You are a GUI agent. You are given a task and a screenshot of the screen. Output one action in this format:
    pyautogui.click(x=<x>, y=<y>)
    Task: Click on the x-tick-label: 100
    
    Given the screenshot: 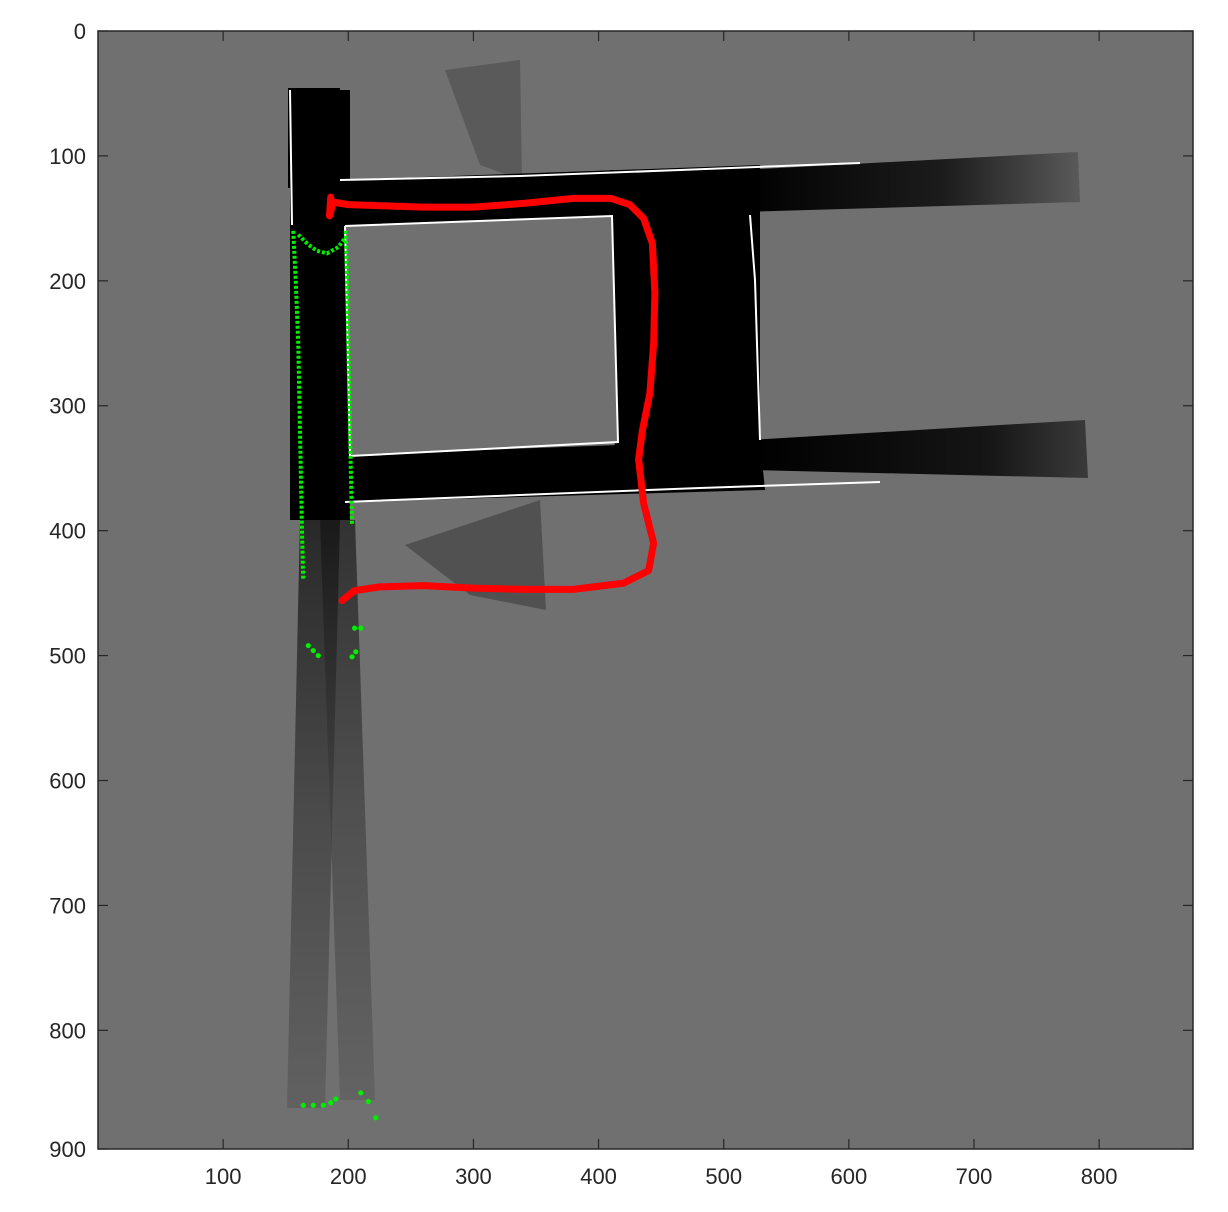 What is the action you would take?
    pyautogui.click(x=223, y=1176)
    